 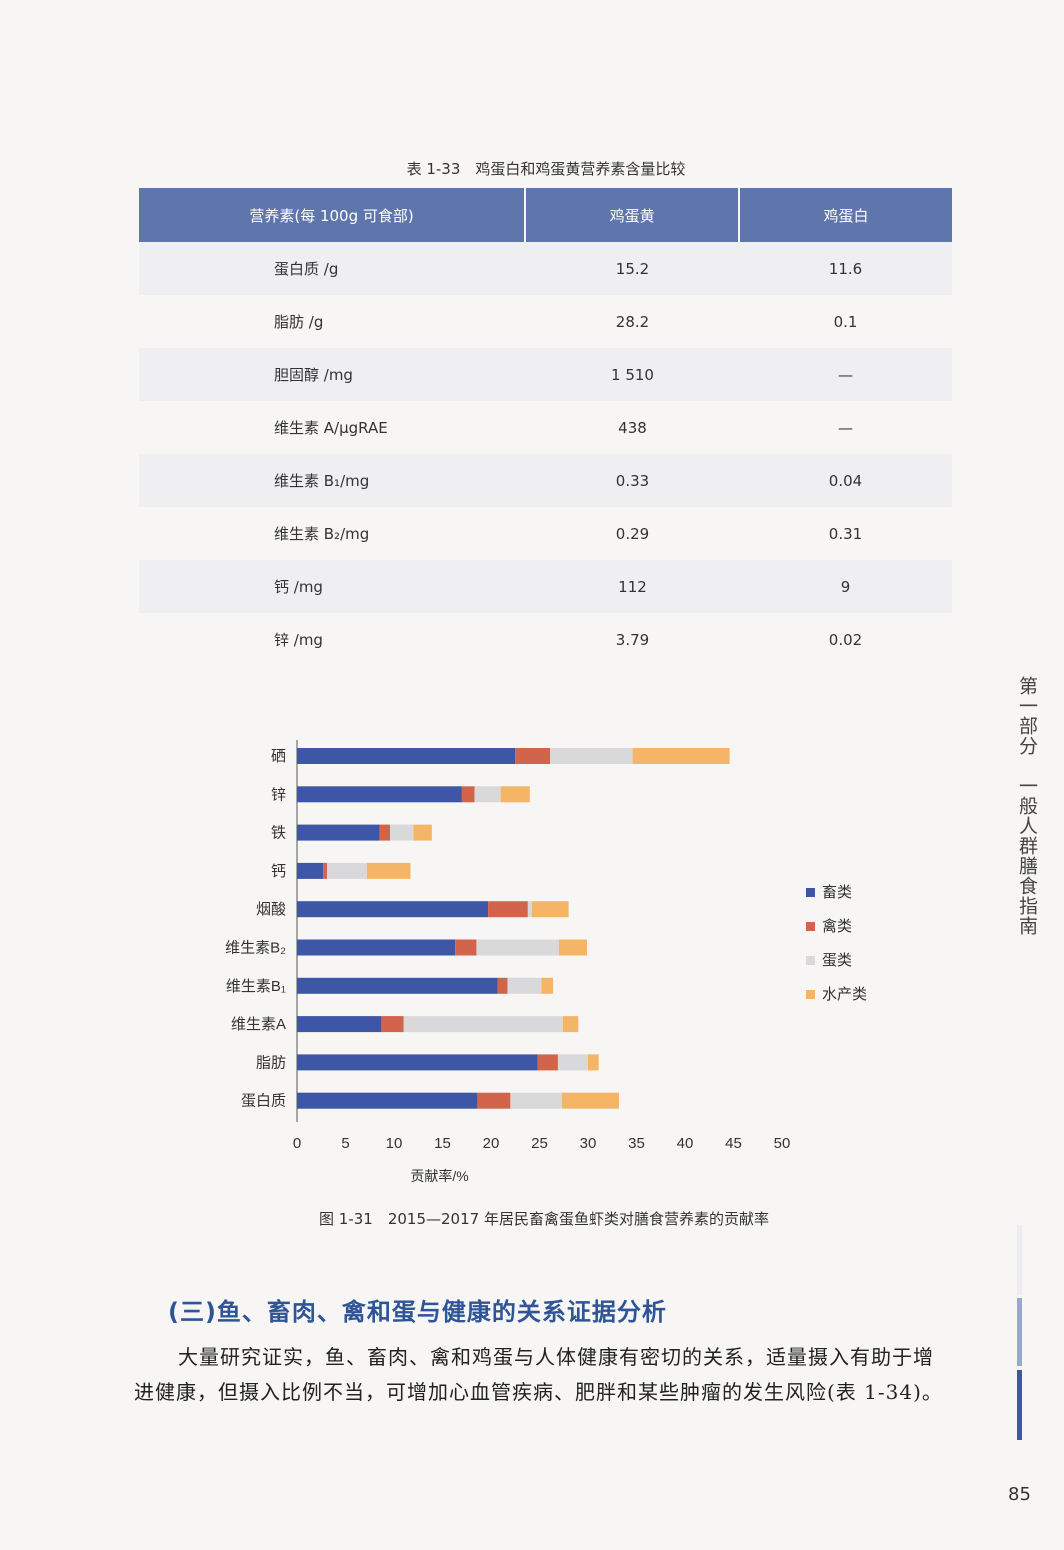 What do you see at coordinates (545, 374) in the screenshot?
I see `table-row: 胆固醇 /mg 1 510 —` at bounding box center [545, 374].